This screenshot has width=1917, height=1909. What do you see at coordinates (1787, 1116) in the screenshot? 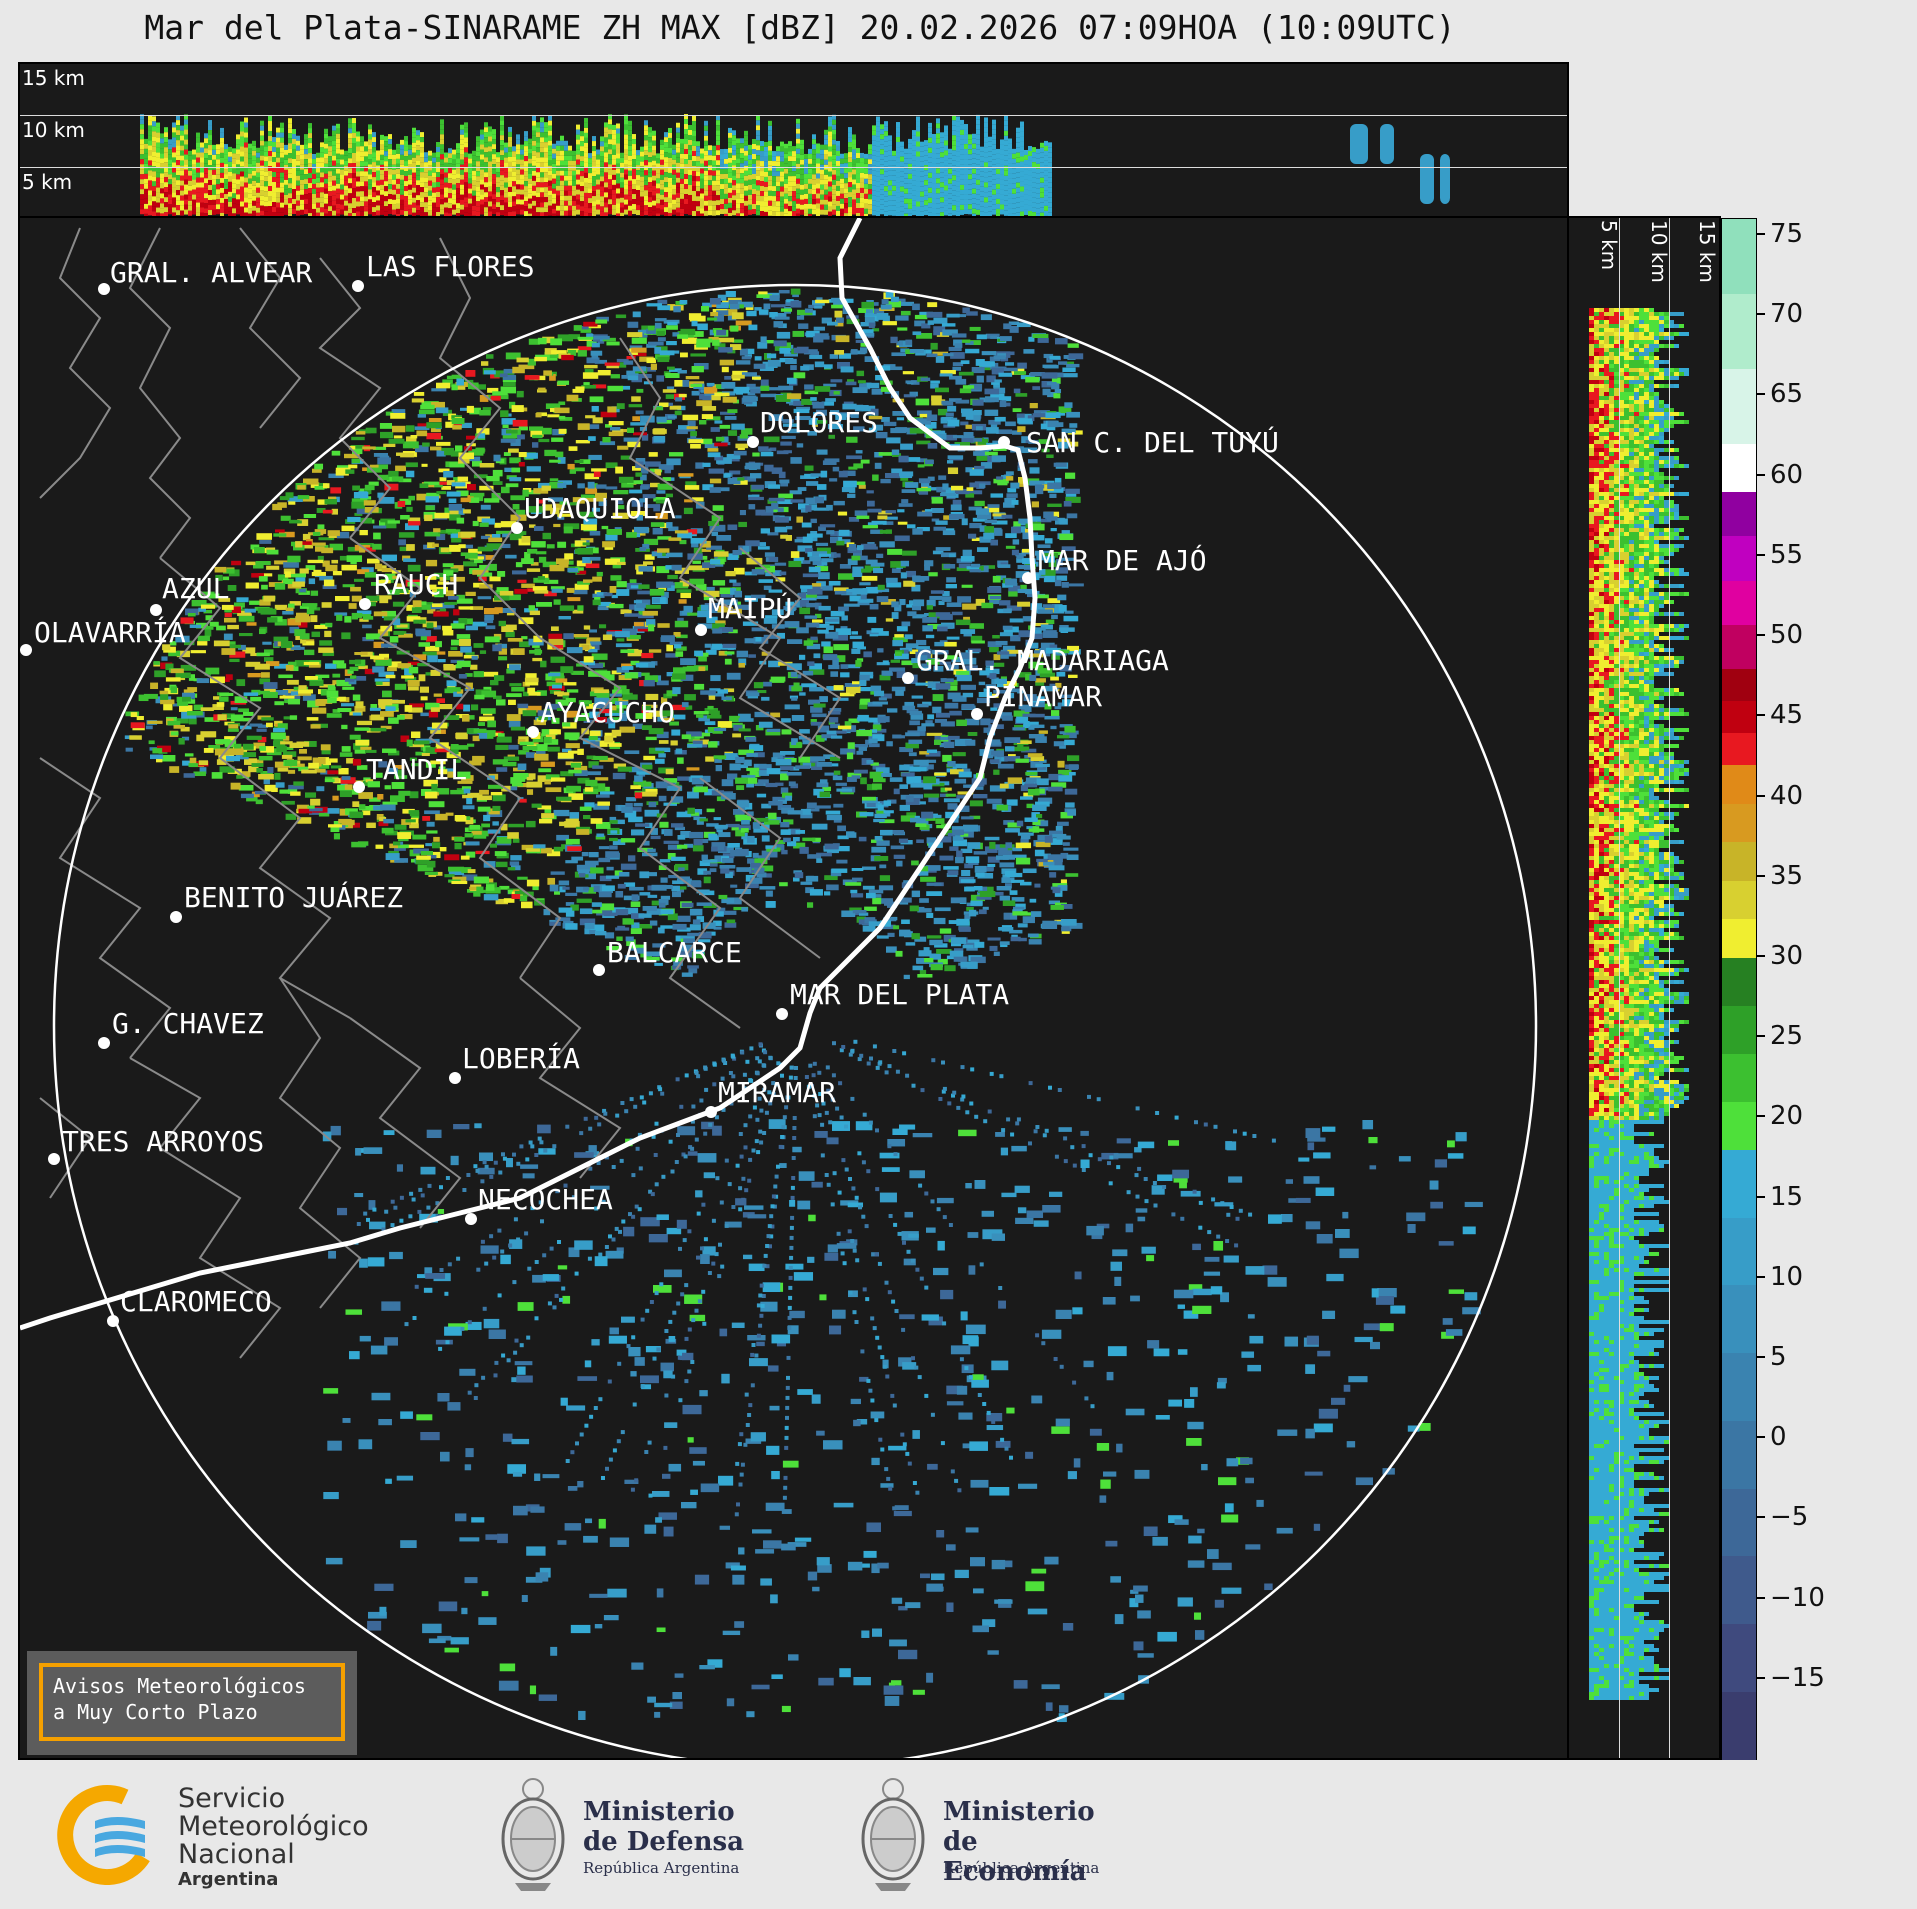
I see `colorbar-label: 20` at bounding box center [1787, 1116].